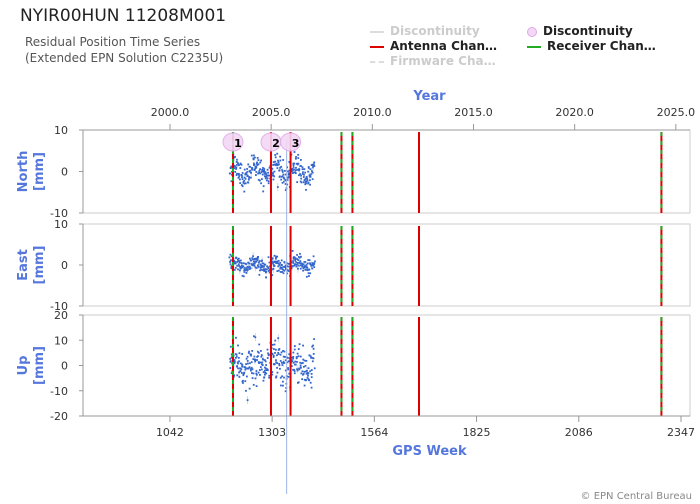 The height and width of the screenshot is (504, 700). What do you see at coordinates (377, 31) in the screenshot?
I see `line-swatch-icon` at bounding box center [377, 31].